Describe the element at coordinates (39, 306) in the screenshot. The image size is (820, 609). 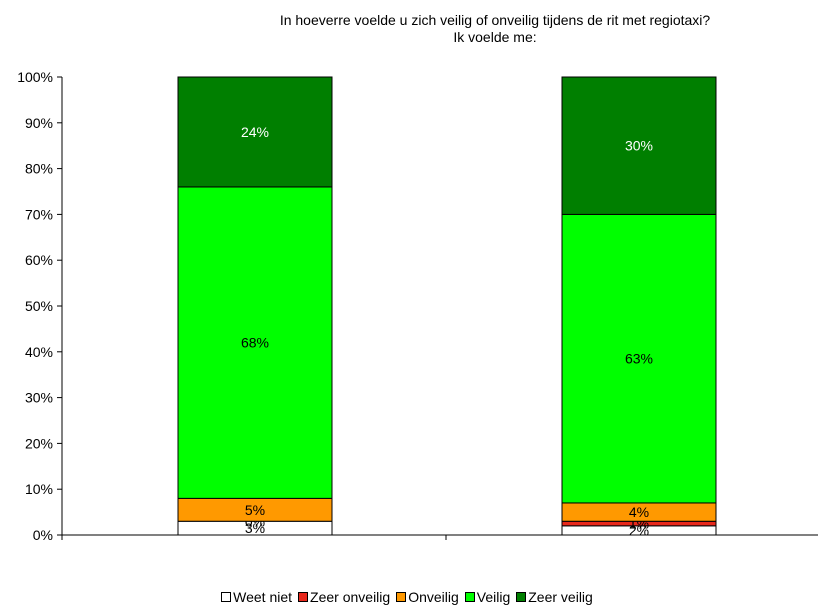
I see `y-tick-label: 50%` at that location.